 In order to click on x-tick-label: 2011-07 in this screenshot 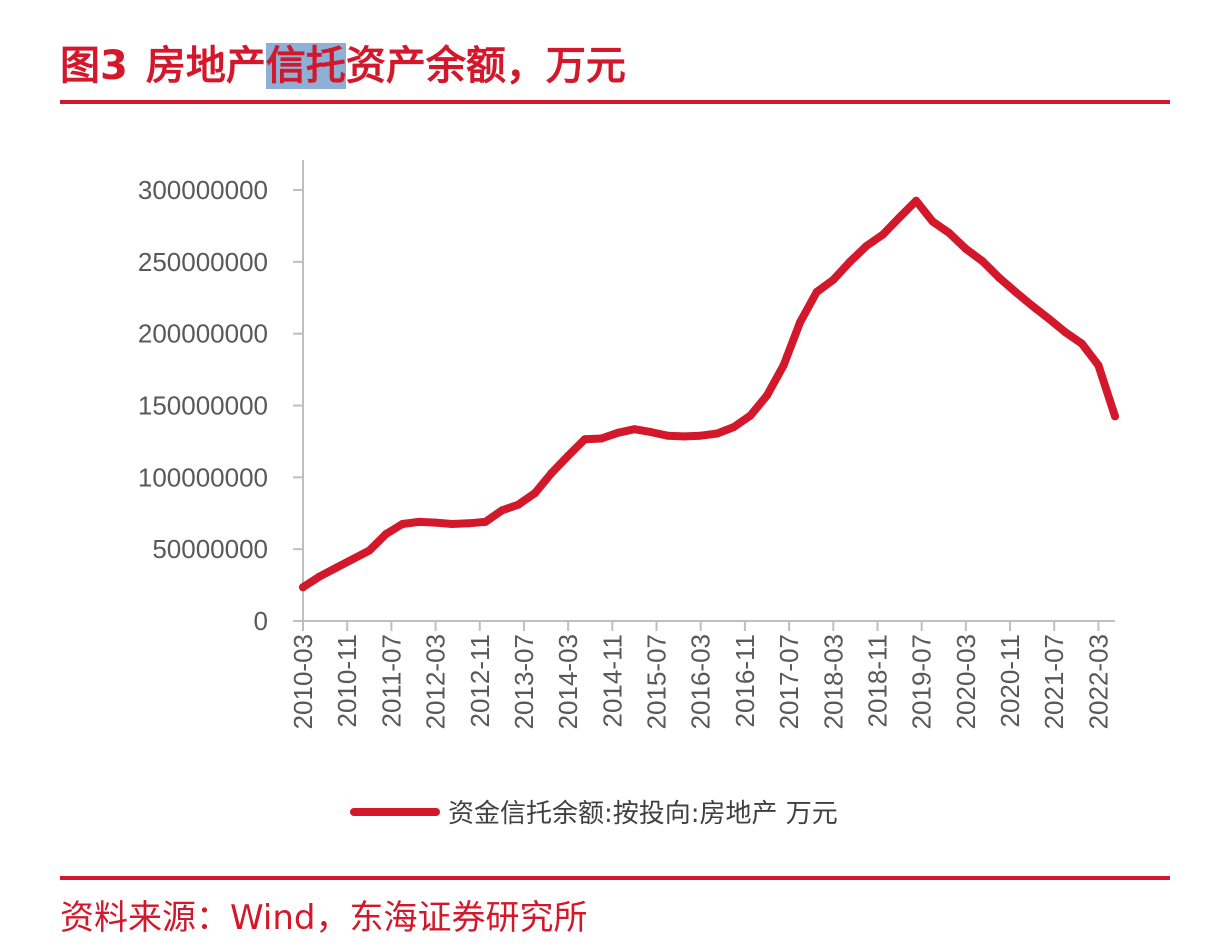, I will do `click(391, 681)`.